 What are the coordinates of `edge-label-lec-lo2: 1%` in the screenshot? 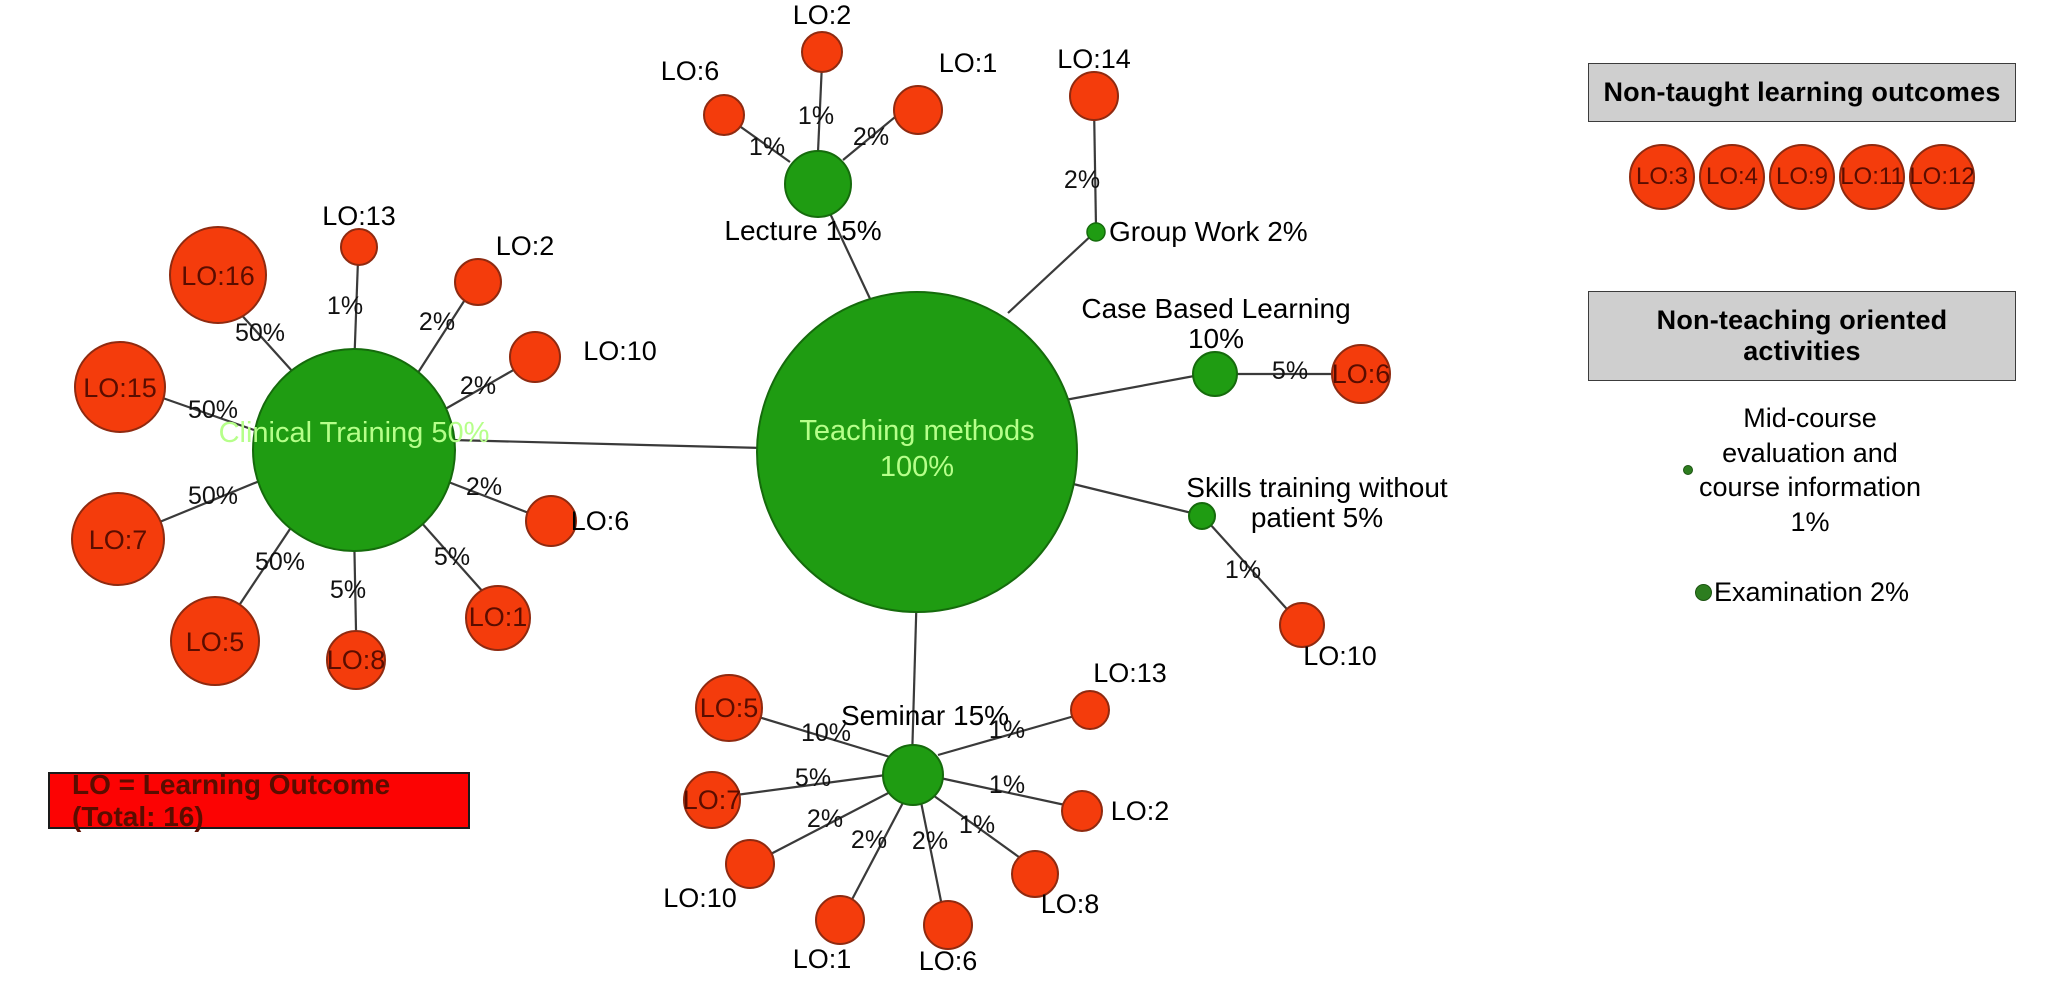 It's located at (816, 116).